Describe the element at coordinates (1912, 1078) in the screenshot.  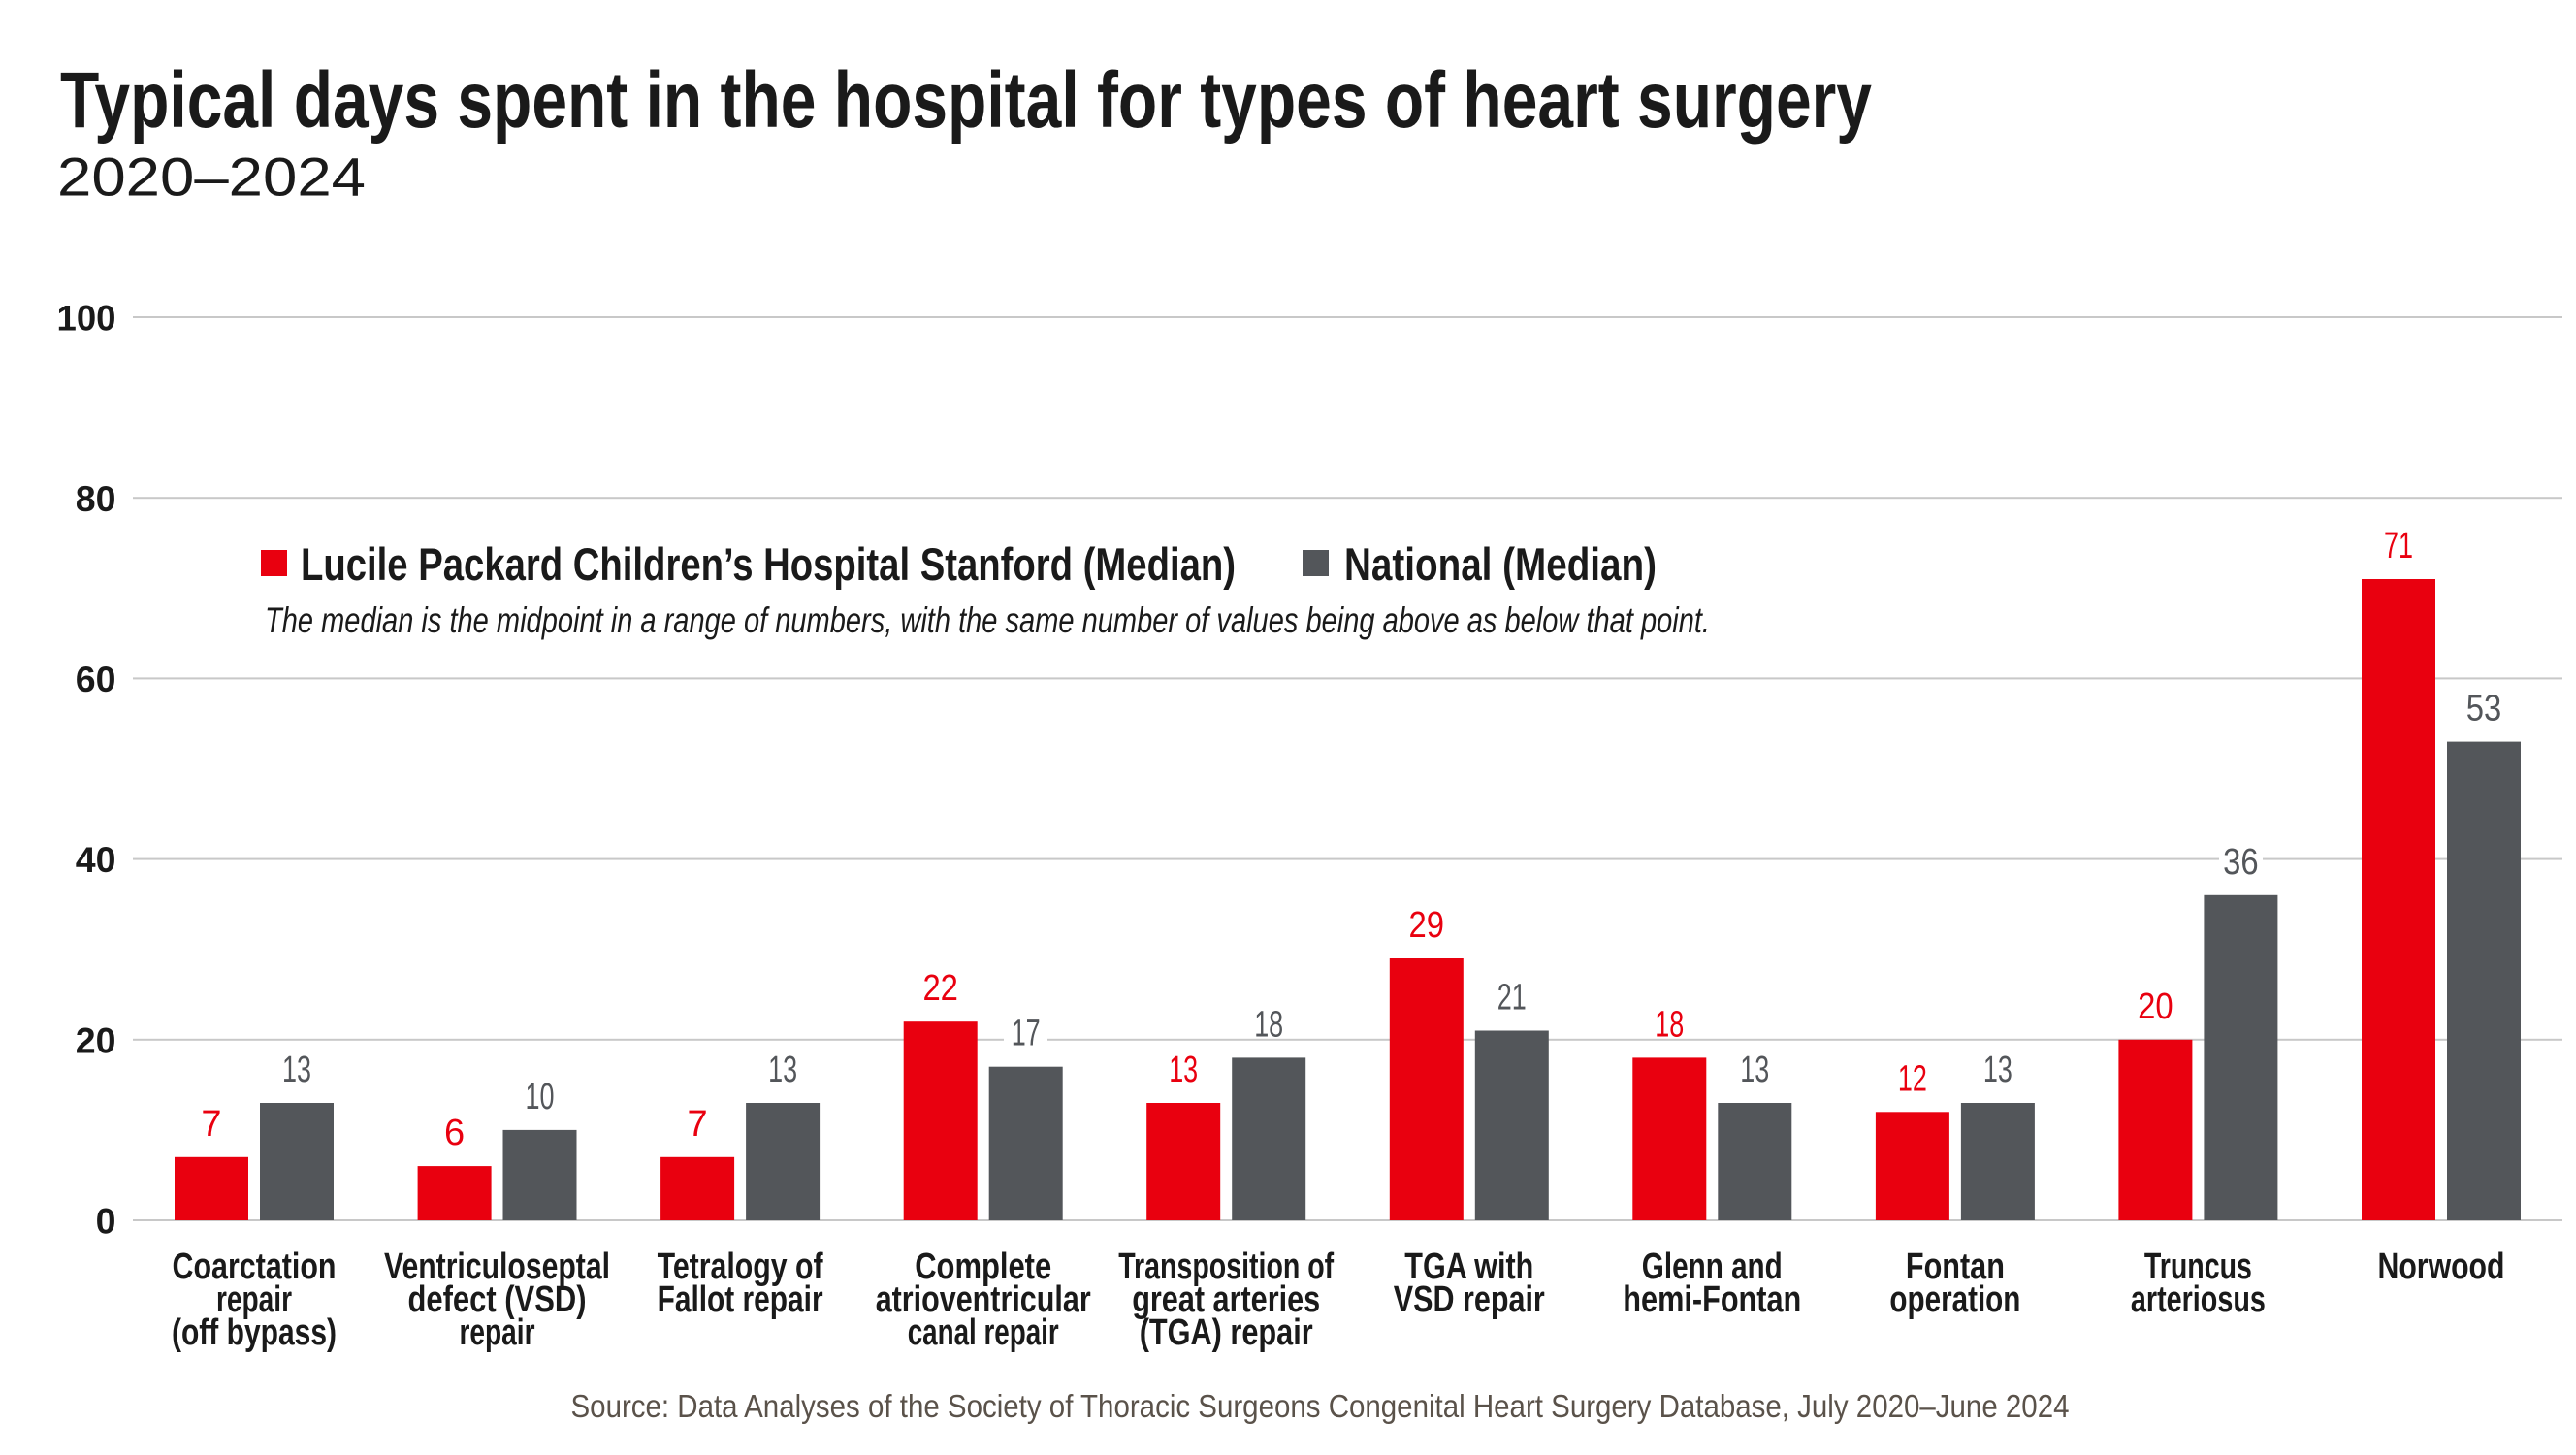
I see `svg-text: 12` at that location.